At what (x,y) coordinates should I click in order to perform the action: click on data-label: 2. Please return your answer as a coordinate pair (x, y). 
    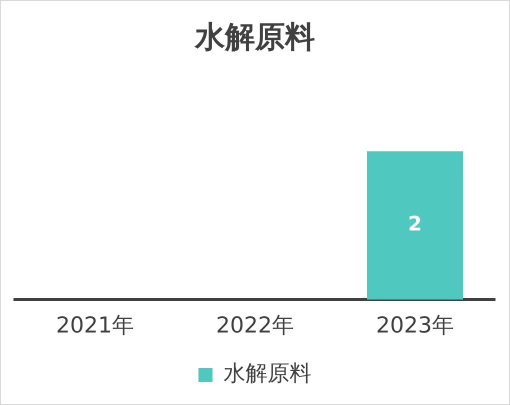
    Looking at the image, I should click on (415, 224).